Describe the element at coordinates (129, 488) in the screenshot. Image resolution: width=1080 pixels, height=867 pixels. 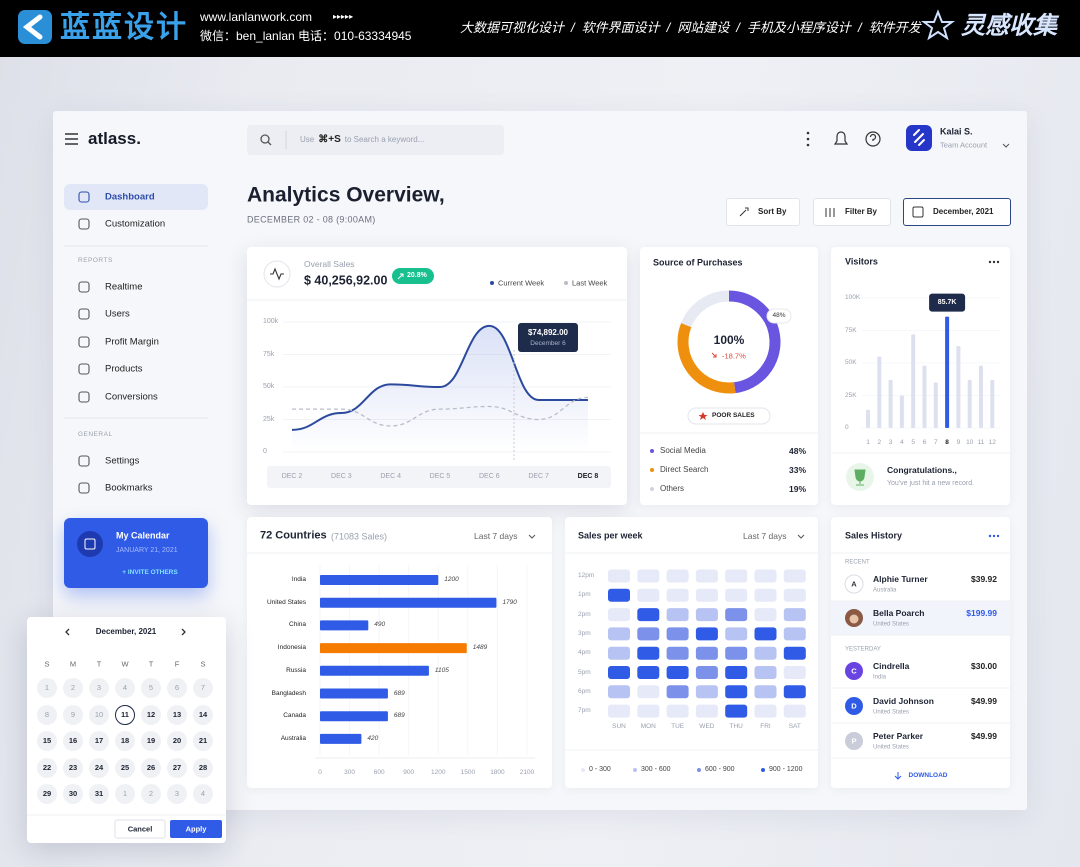
I see `nav-item: Bookmarks` at that location.